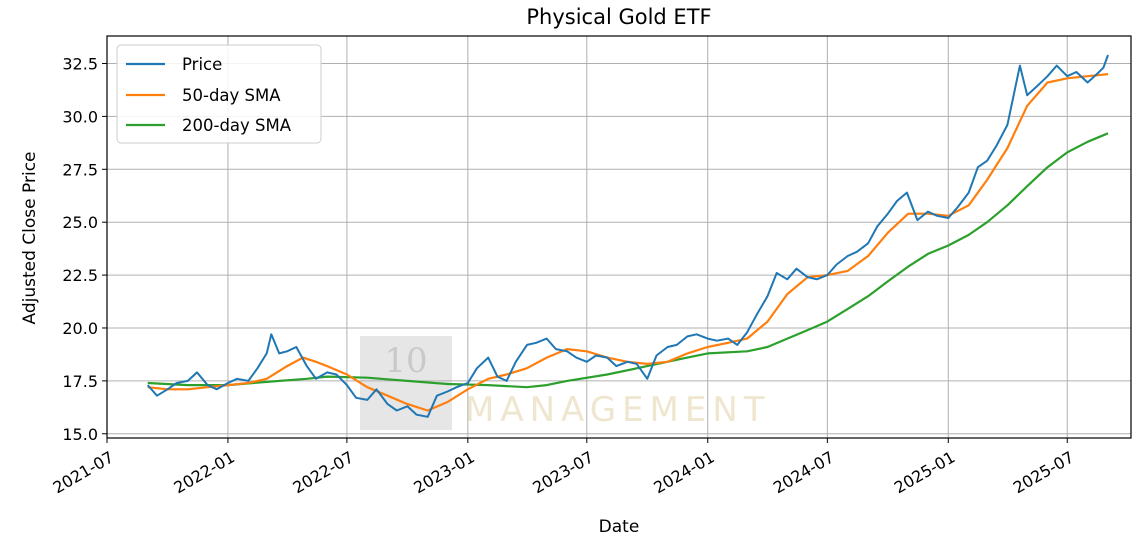  What do you see at coordinates (84, 249) in the screenshot?
I see `y-axis-ticks: 15.0 17.5 20.0 22.5 25.0 27.5 30.0 32.5` at bounding box center [84, 249].